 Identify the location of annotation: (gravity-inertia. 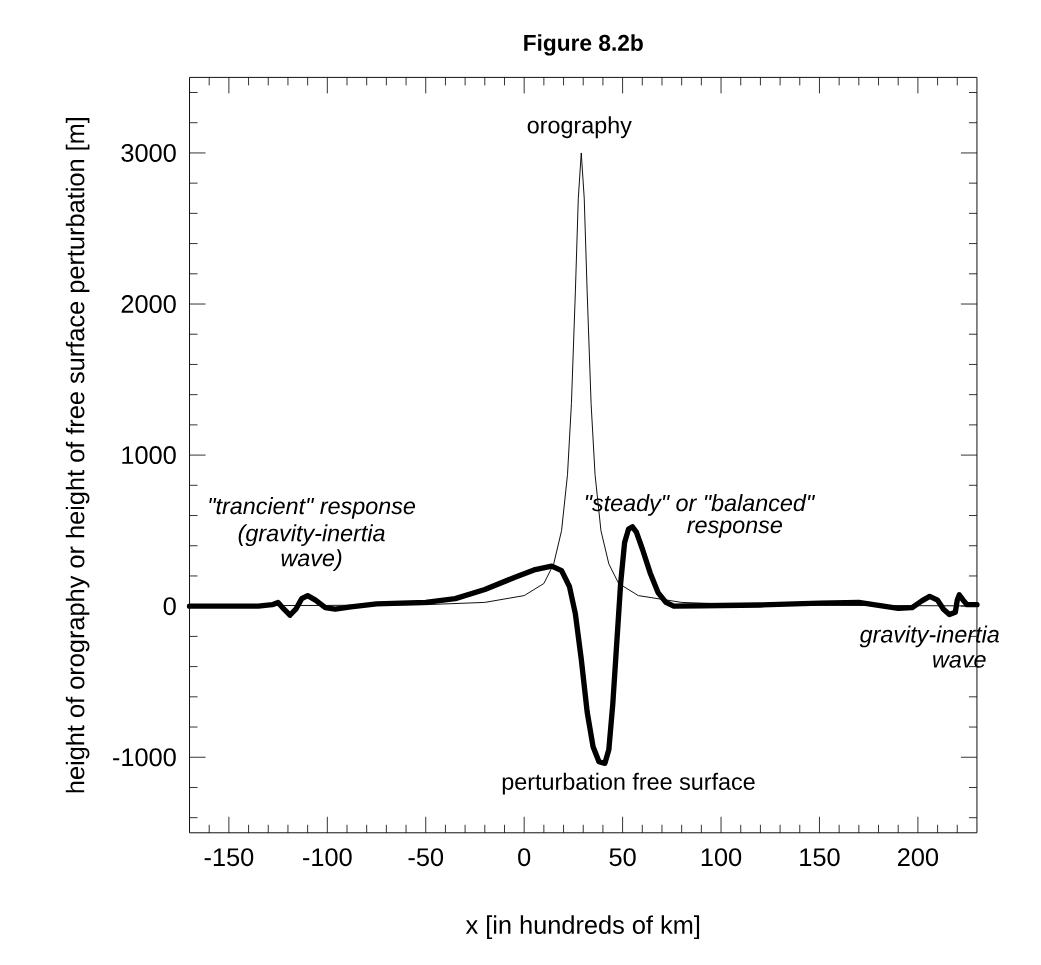
(311, 535).